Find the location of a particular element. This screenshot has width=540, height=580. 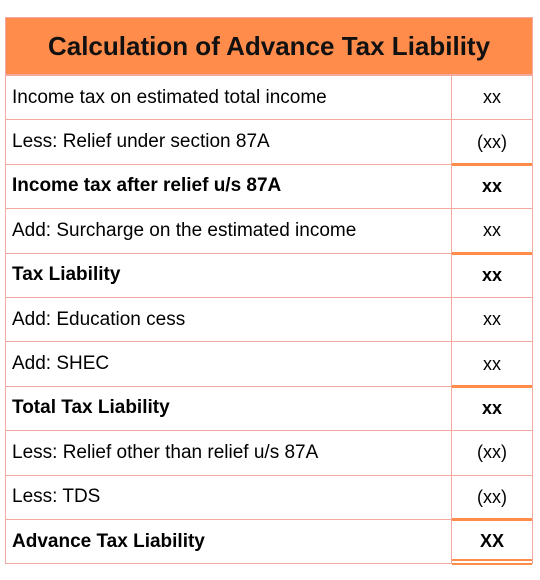

row-label: Less: Relief other than relief u/s 87A is located at coordinates (229, 453).